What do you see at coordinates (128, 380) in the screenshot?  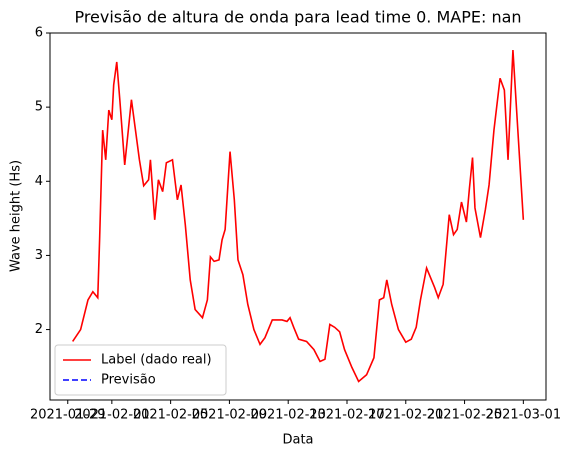 I see `legend-label: Previsão` at bounding box center [128, 380].